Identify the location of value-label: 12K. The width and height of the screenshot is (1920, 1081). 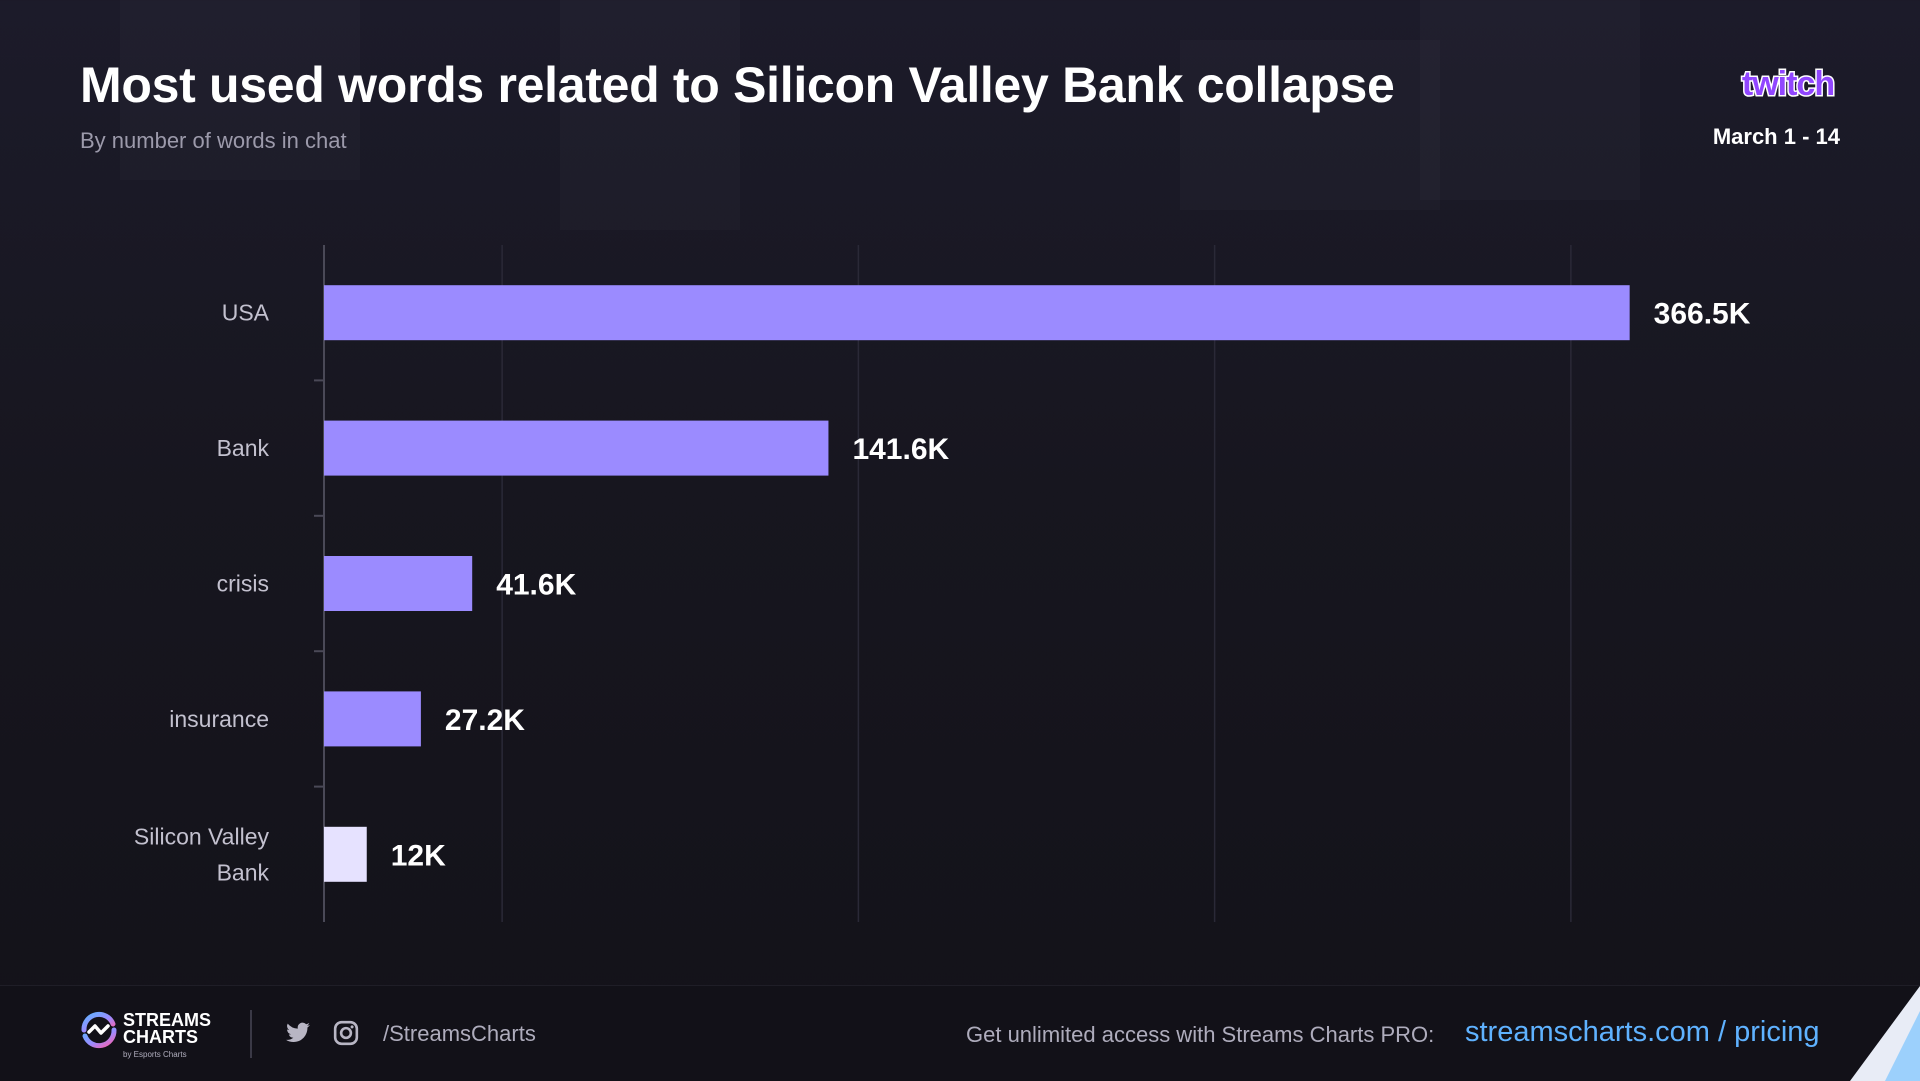
(418, 855).